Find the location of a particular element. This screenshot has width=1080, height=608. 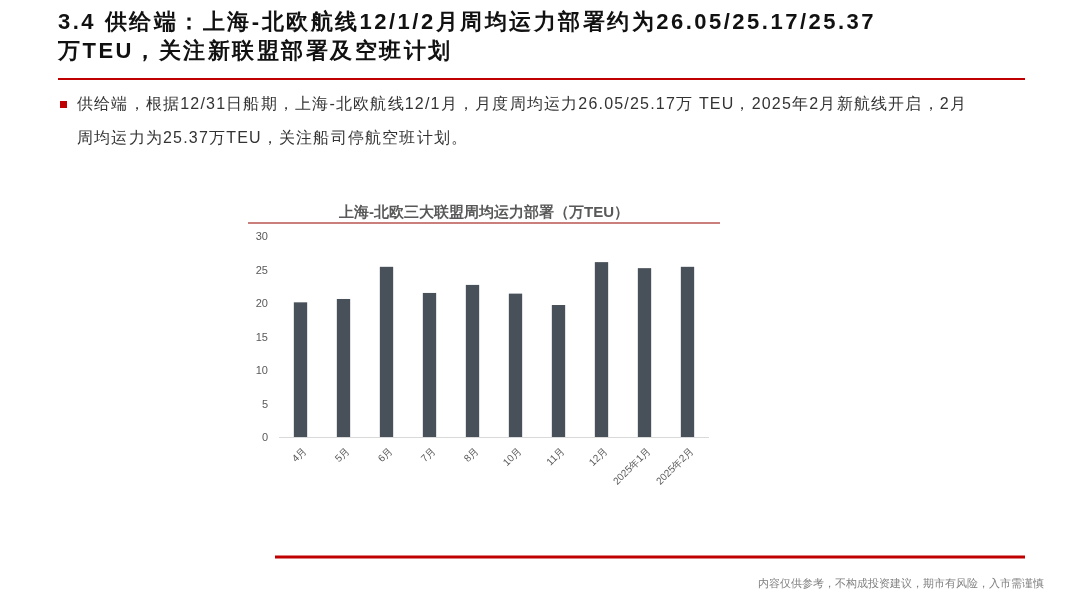

text: 内容仅供参考，不构成投资建议，期市有风险，入市需谨慎 is located at coordinates (901, 583).